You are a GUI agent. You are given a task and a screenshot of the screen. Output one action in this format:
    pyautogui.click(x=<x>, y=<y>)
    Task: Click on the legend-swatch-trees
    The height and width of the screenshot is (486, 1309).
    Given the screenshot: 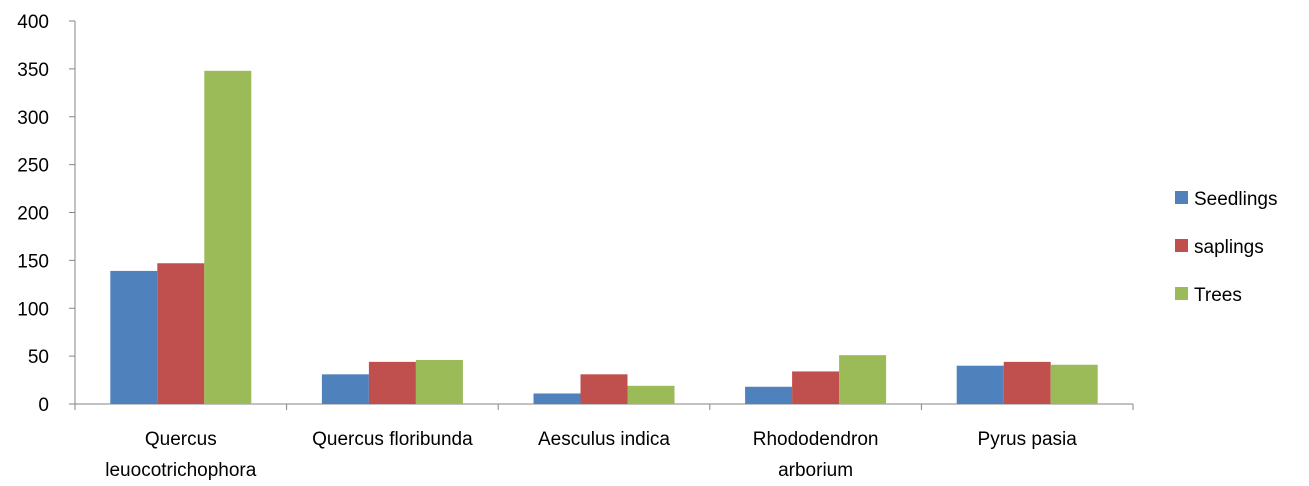 What is the action you would take?
    pyautogui.click(x=1181, y=293)
    